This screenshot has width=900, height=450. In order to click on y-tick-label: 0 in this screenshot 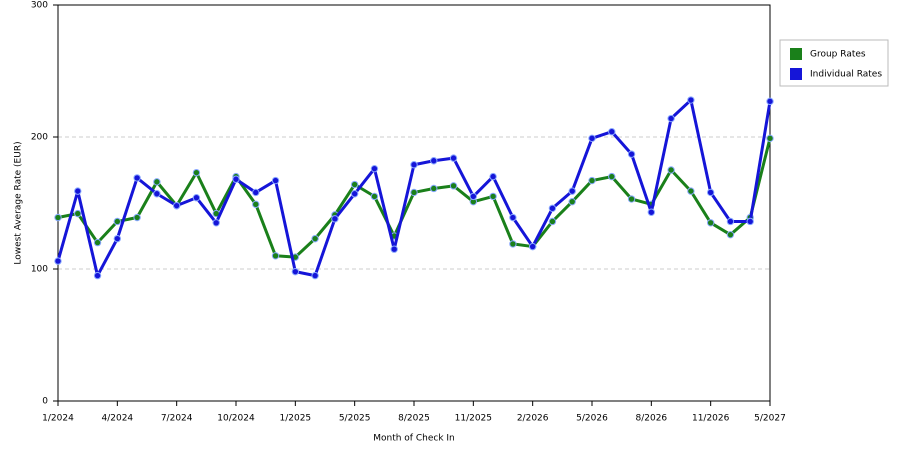, I will do `click(45, 402)`.